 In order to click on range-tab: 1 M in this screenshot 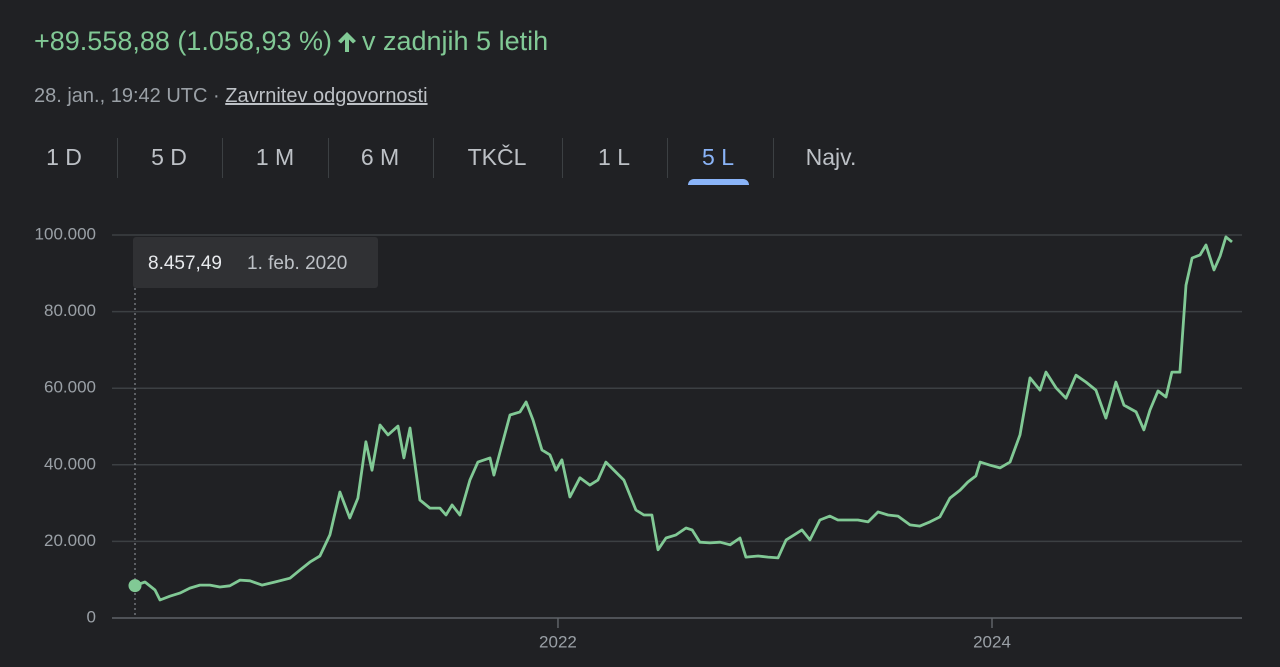, I will do `click(275, 157)`.